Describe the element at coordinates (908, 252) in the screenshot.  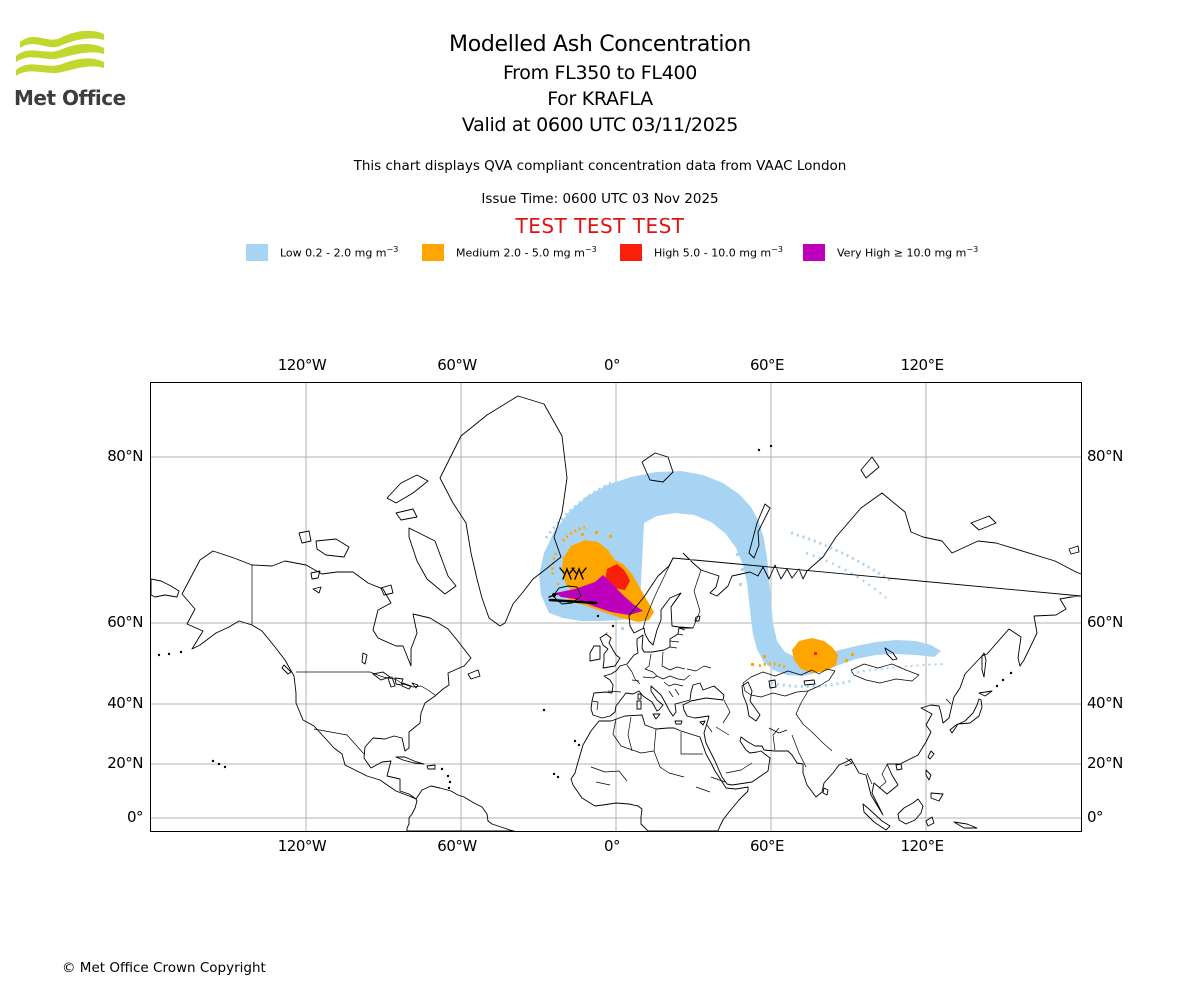
I see `legend-label: Very High ≥ 10.0 mg m−3` at that location.